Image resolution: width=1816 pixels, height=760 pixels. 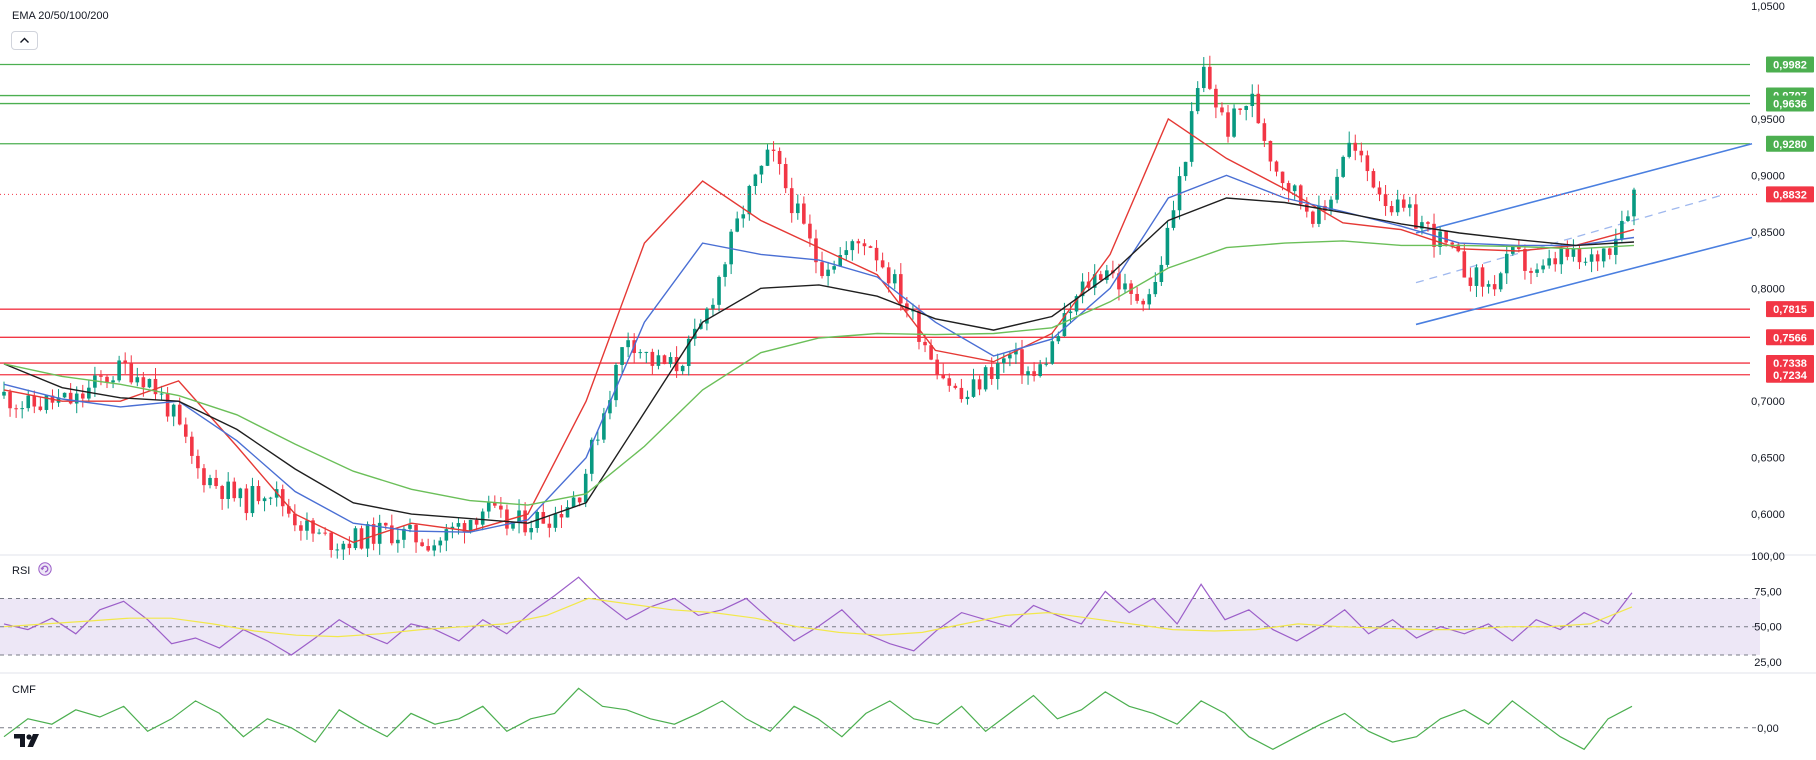 What do you see at coordinates (1767, 729) in the screenshot?
I see `cmf-axis-tick-label: 0,00` at bounding box center [1767, 729].